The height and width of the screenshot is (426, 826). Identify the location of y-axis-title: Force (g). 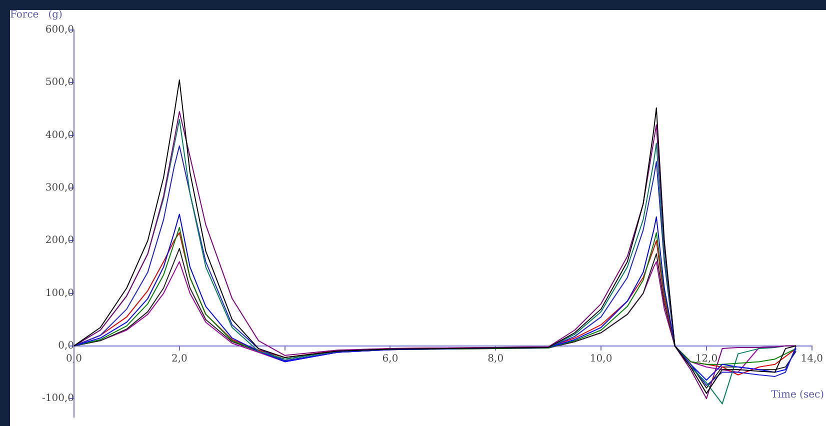
(36, 15).